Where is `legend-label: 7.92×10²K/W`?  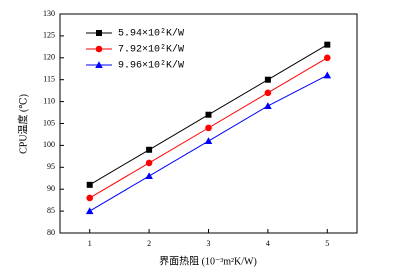
legend-label: 7.92×10²K/W is located at coordinates (151, 50).